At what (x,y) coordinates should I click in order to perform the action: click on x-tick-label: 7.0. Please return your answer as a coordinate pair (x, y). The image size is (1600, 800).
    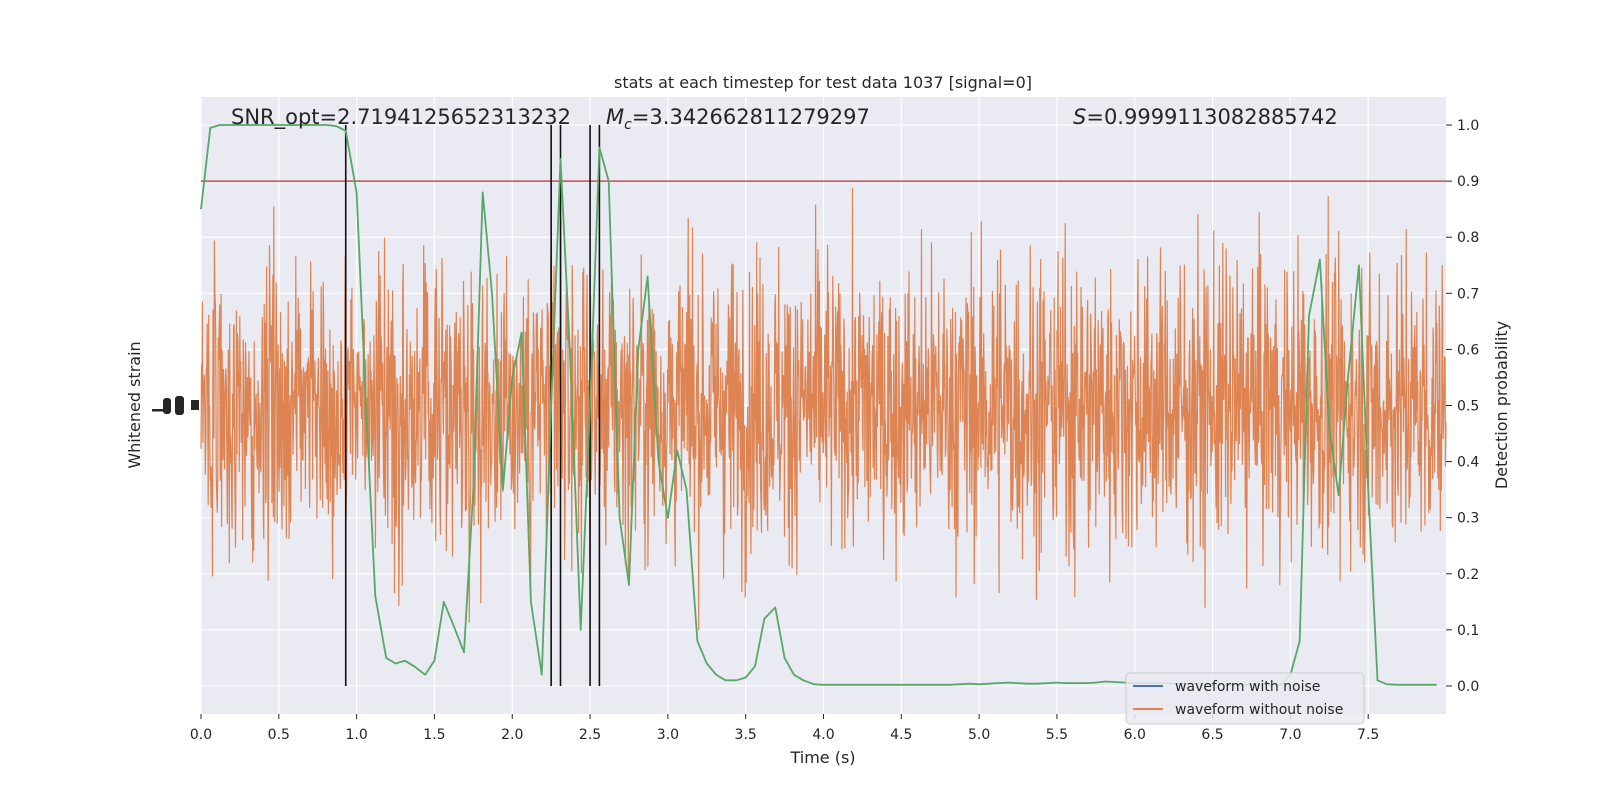
    Looking at the image, I should click on (1290, 735).